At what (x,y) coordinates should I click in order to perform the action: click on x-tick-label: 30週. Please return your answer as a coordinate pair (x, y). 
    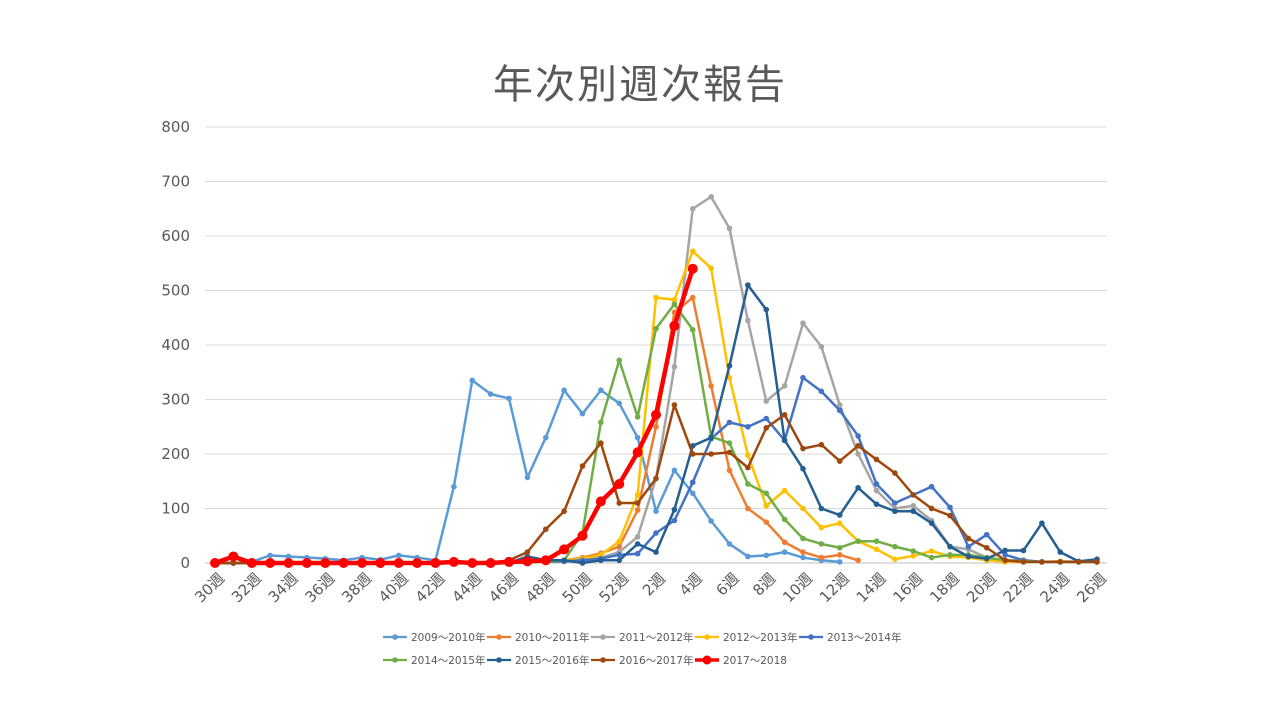
    Looking at the image, I should click on (209, 587).